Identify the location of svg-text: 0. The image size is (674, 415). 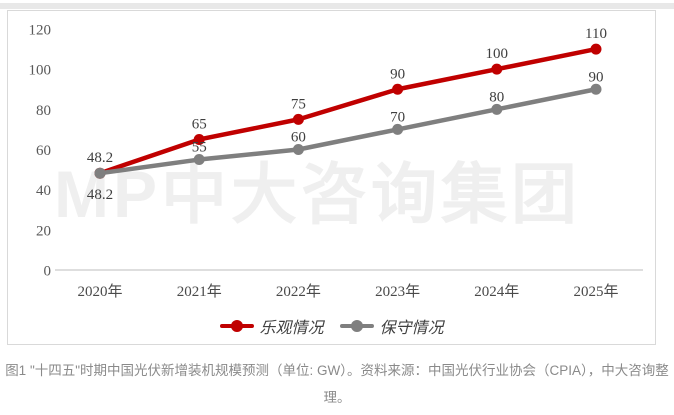
(48, 272).